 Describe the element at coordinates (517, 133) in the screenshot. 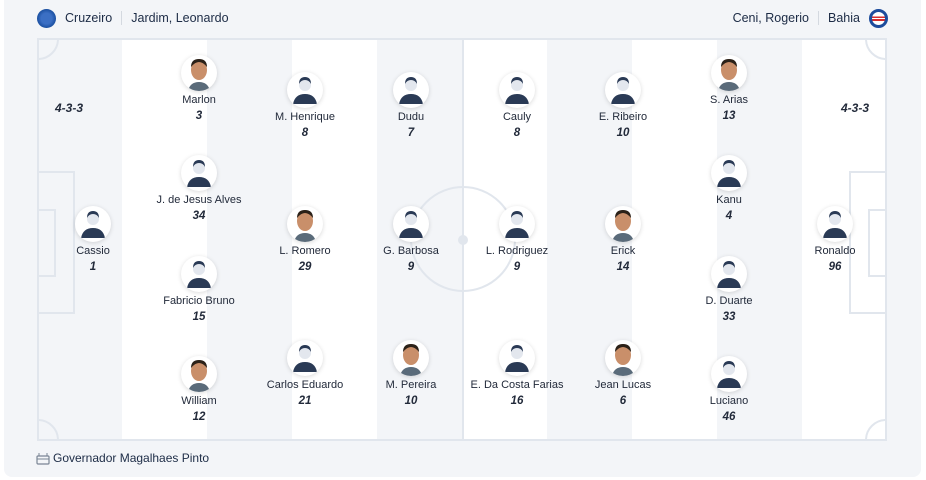

I see `player-number: 8` at that location.